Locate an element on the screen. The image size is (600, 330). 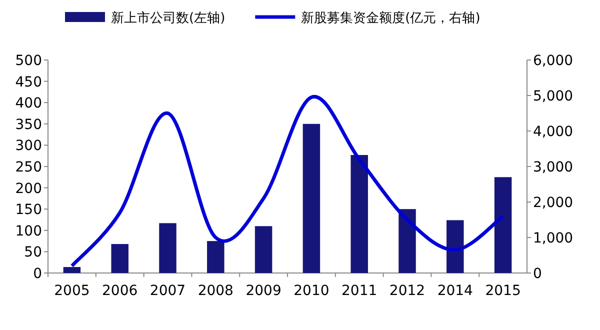
y-tick-label: 200 is located at coordinates (28, 188).